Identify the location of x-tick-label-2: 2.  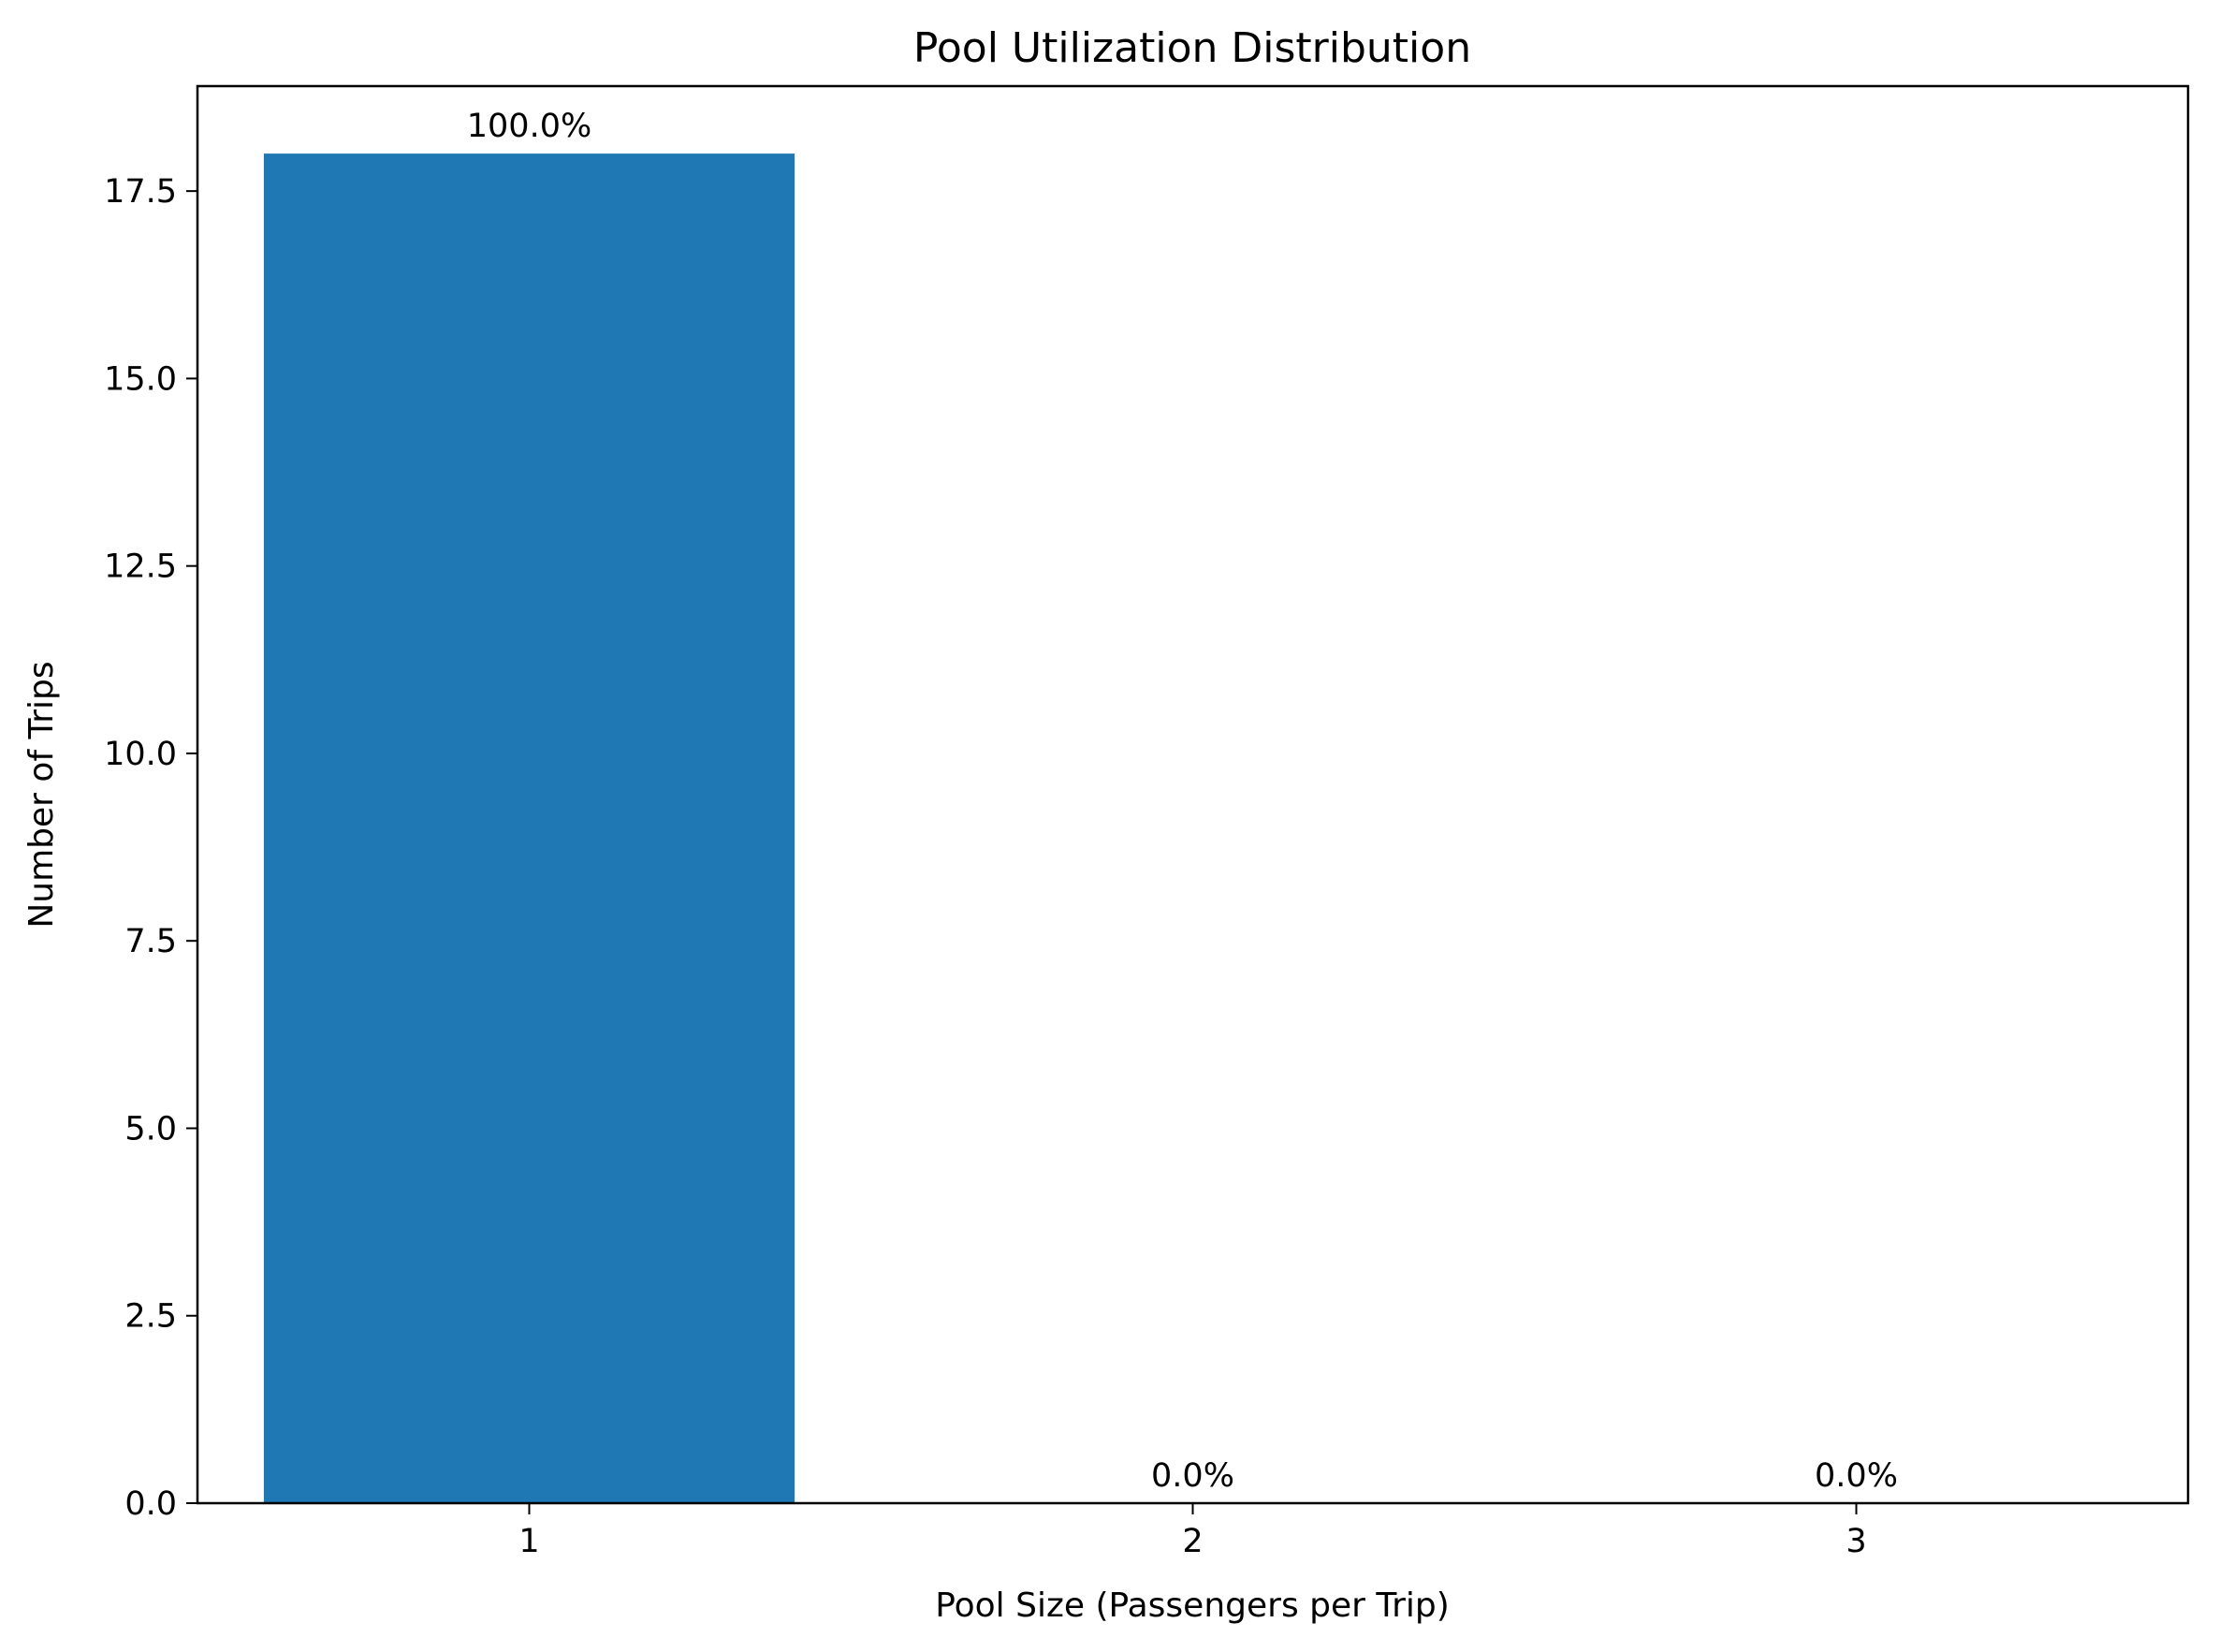
(1193, 1542).